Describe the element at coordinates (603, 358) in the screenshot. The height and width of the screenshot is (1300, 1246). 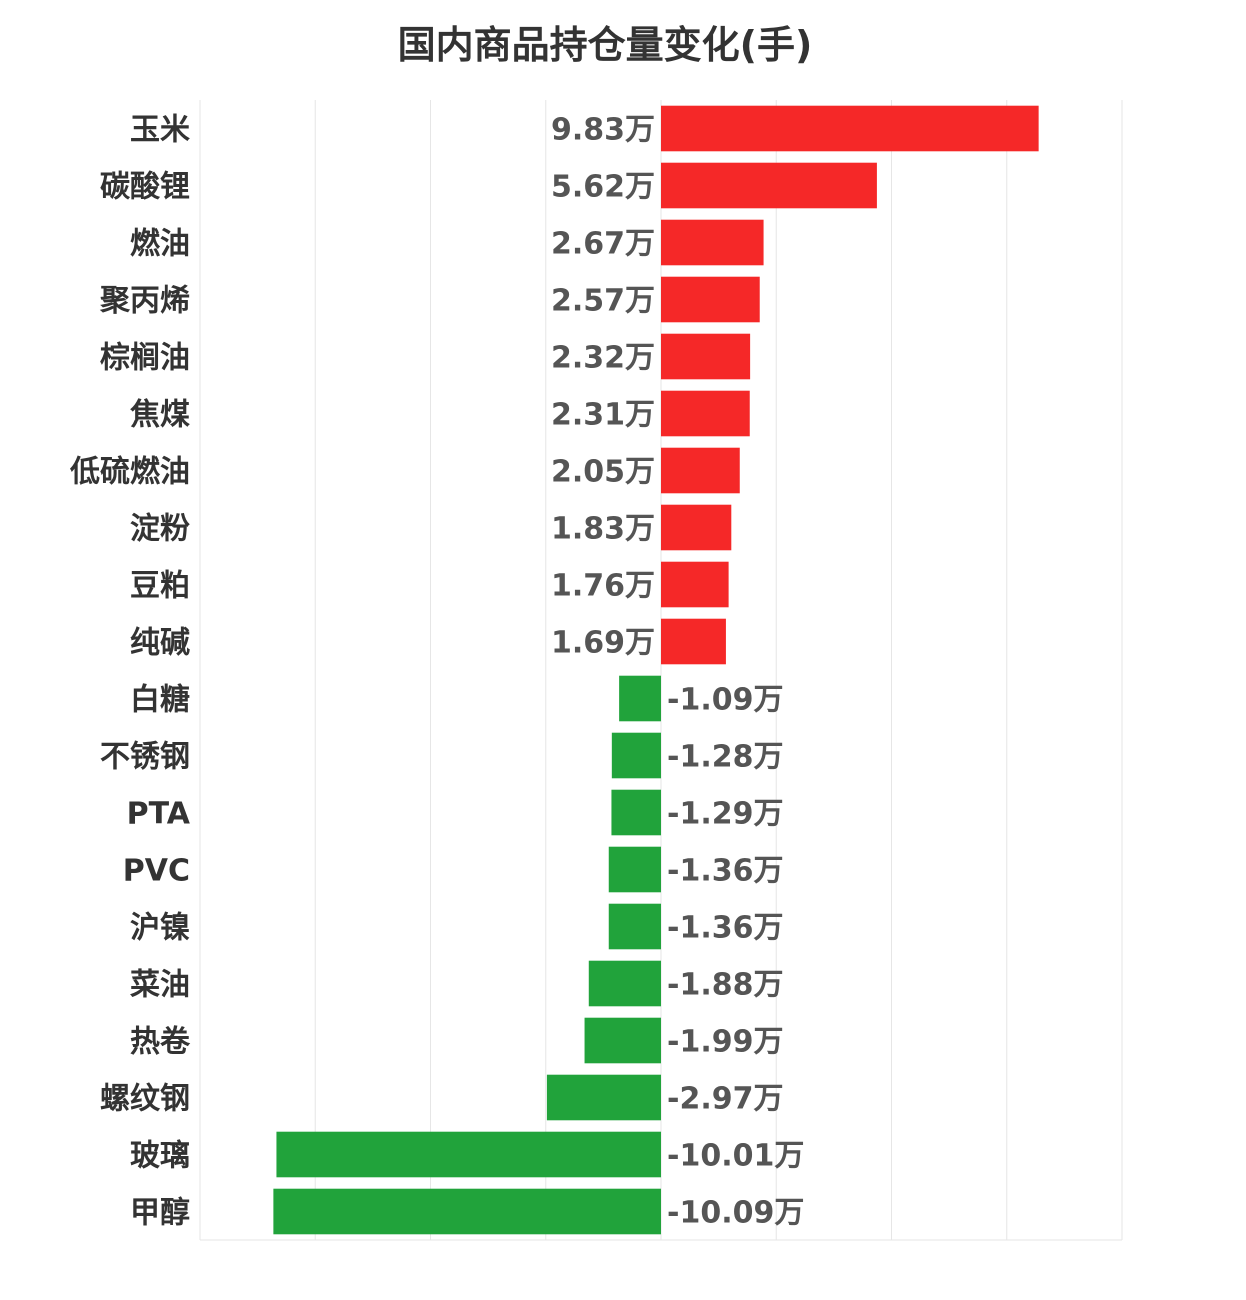
I see `data-label: 2.32万` at that location.